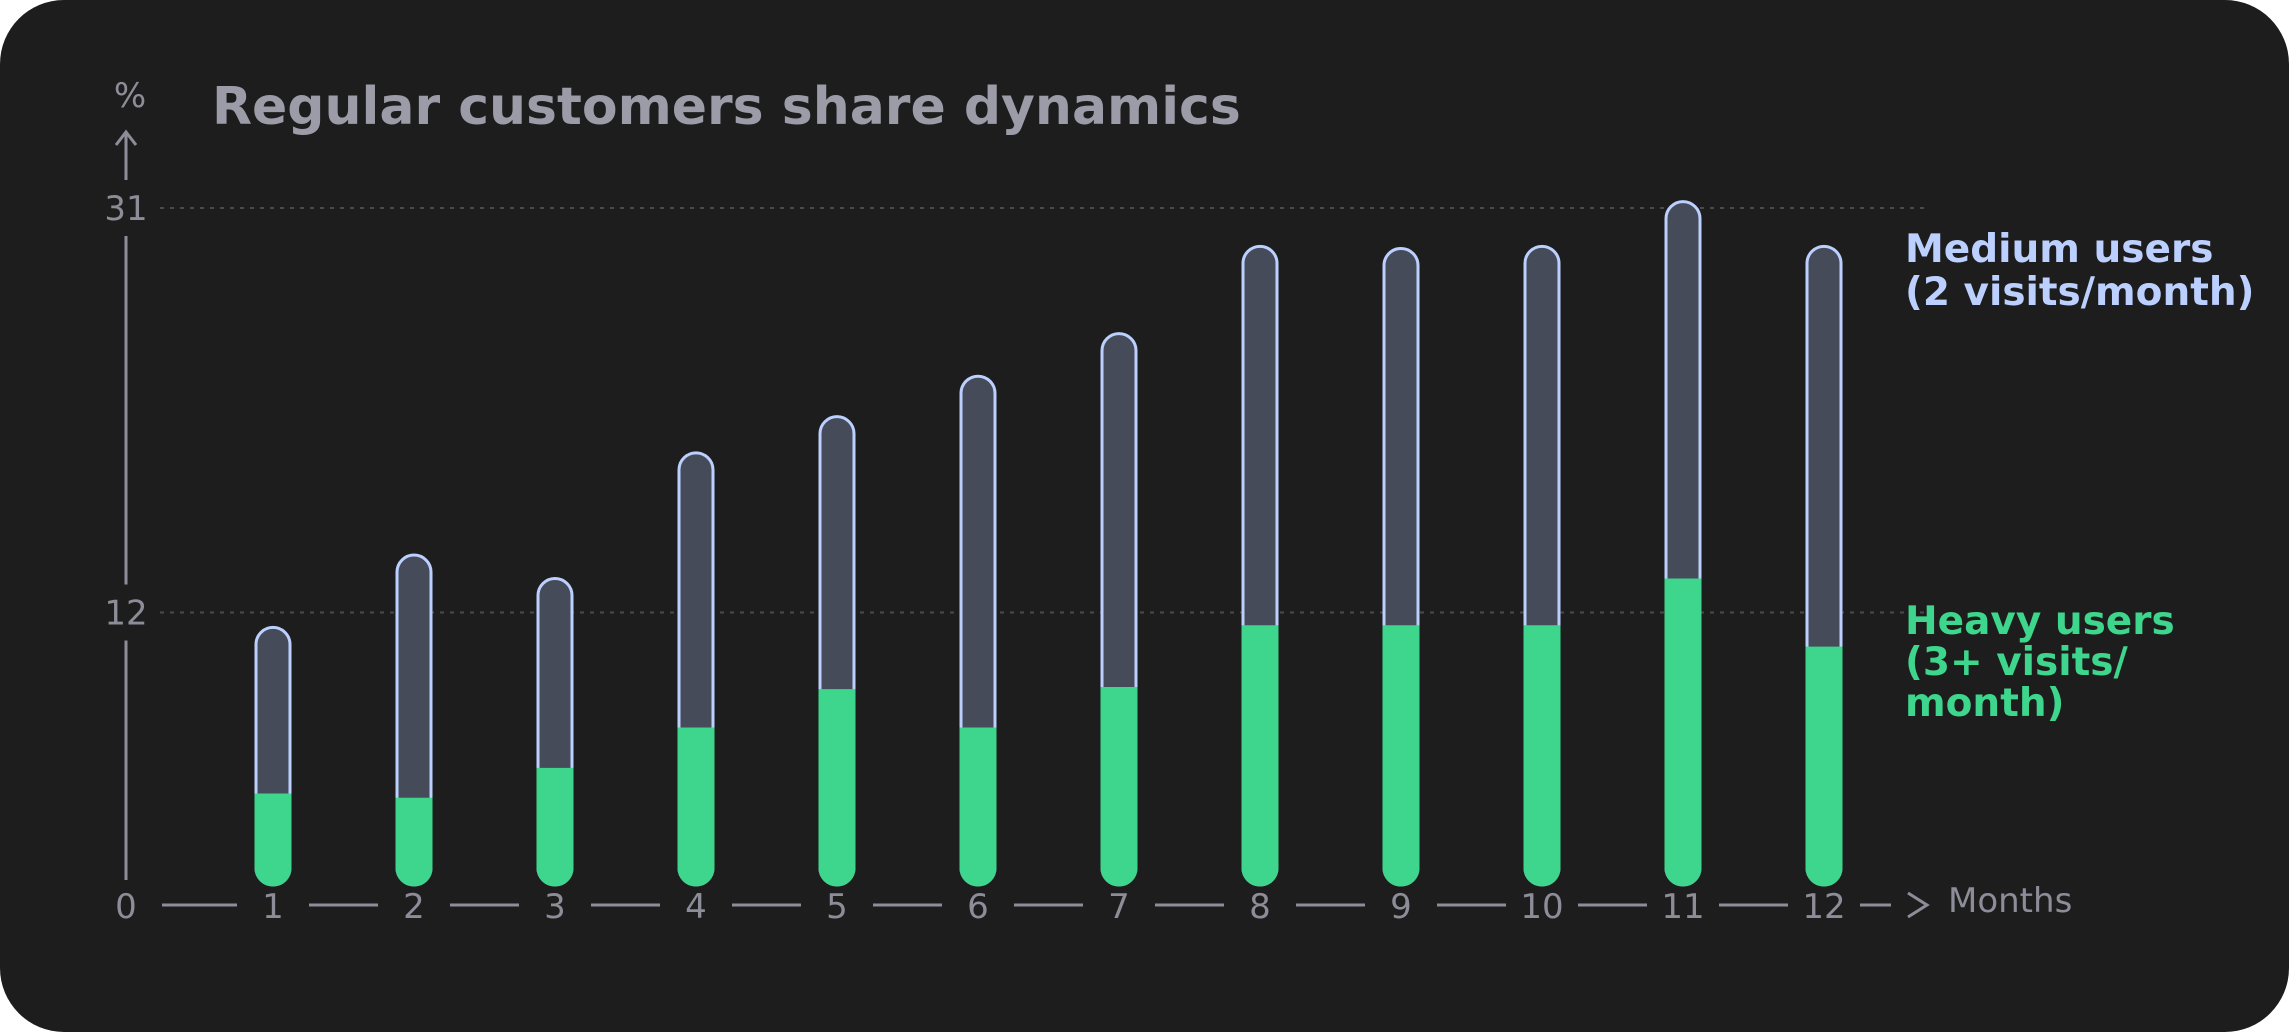 This screenshot has width=2289, height=1032. Describe the element at coordinates (126, 907) in the screenshot. I see `x-axis-origin-label: 0` at that location.